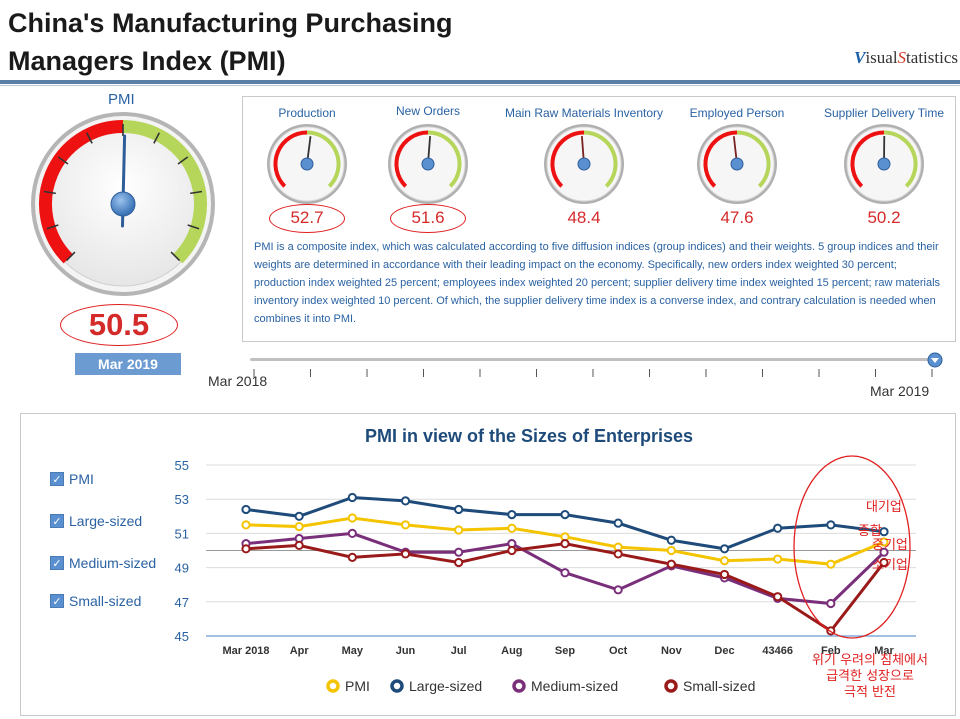 This screenshot has width=960, height=719. Describe the element at coordinates (300, 651) in the screenshot. I see `x-tick-label: Apr` at that location.